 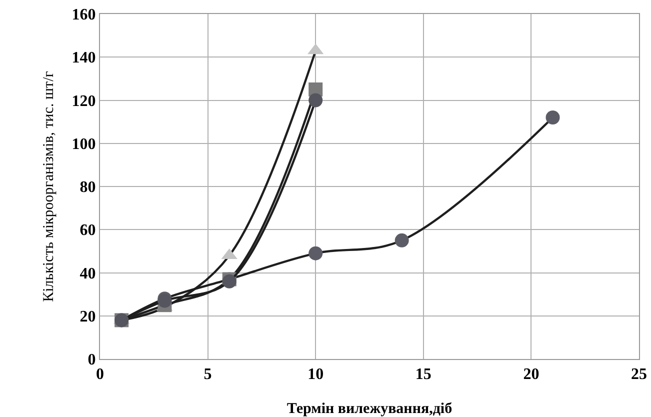 What do you see at coordinates (84, 144) in the screenshot?
I see `y-tick-label: 100` at bounding box center [84, 144].